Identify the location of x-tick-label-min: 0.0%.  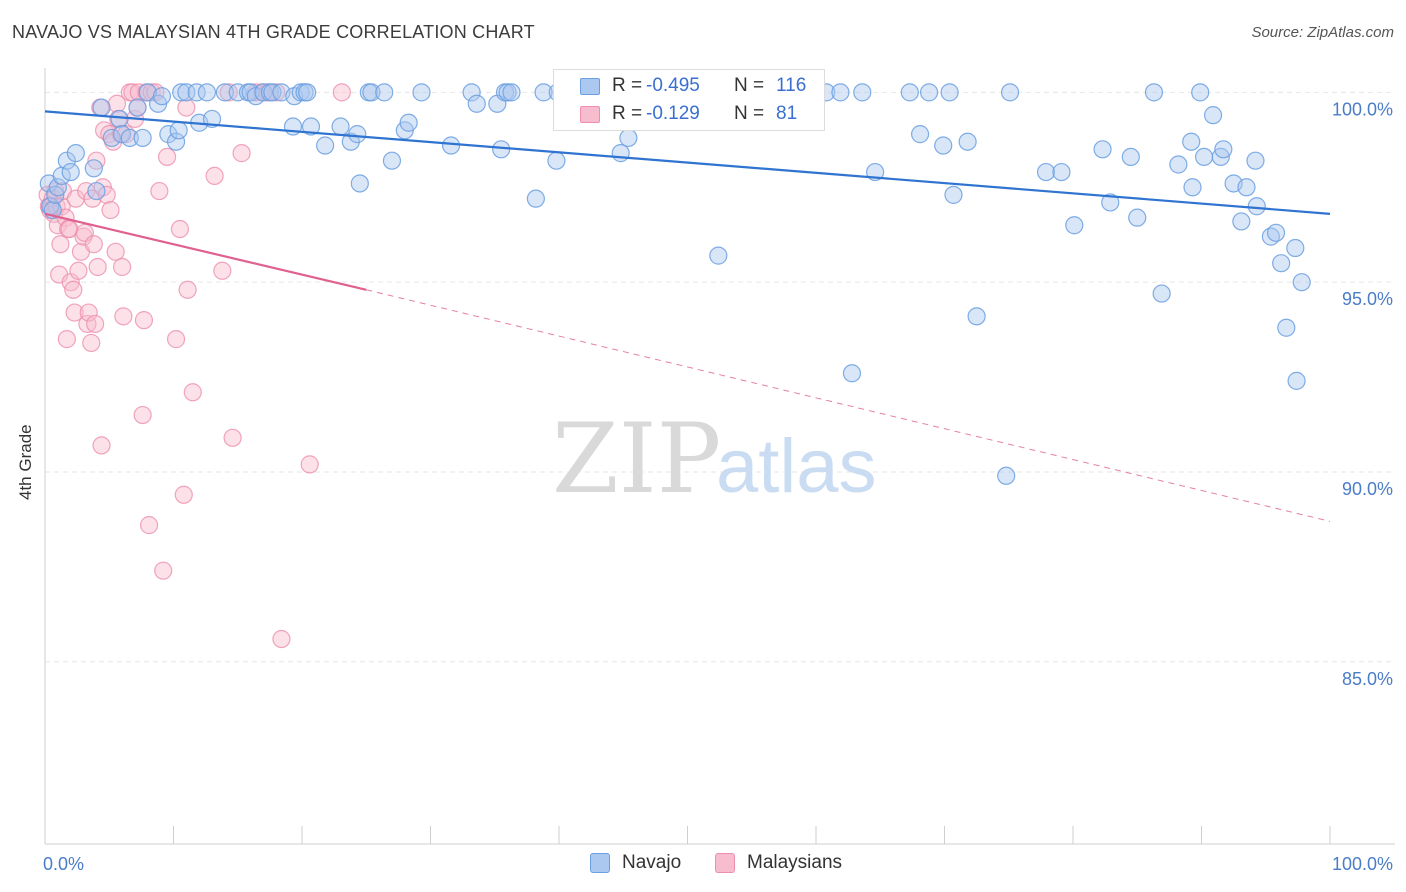
(63, 864).